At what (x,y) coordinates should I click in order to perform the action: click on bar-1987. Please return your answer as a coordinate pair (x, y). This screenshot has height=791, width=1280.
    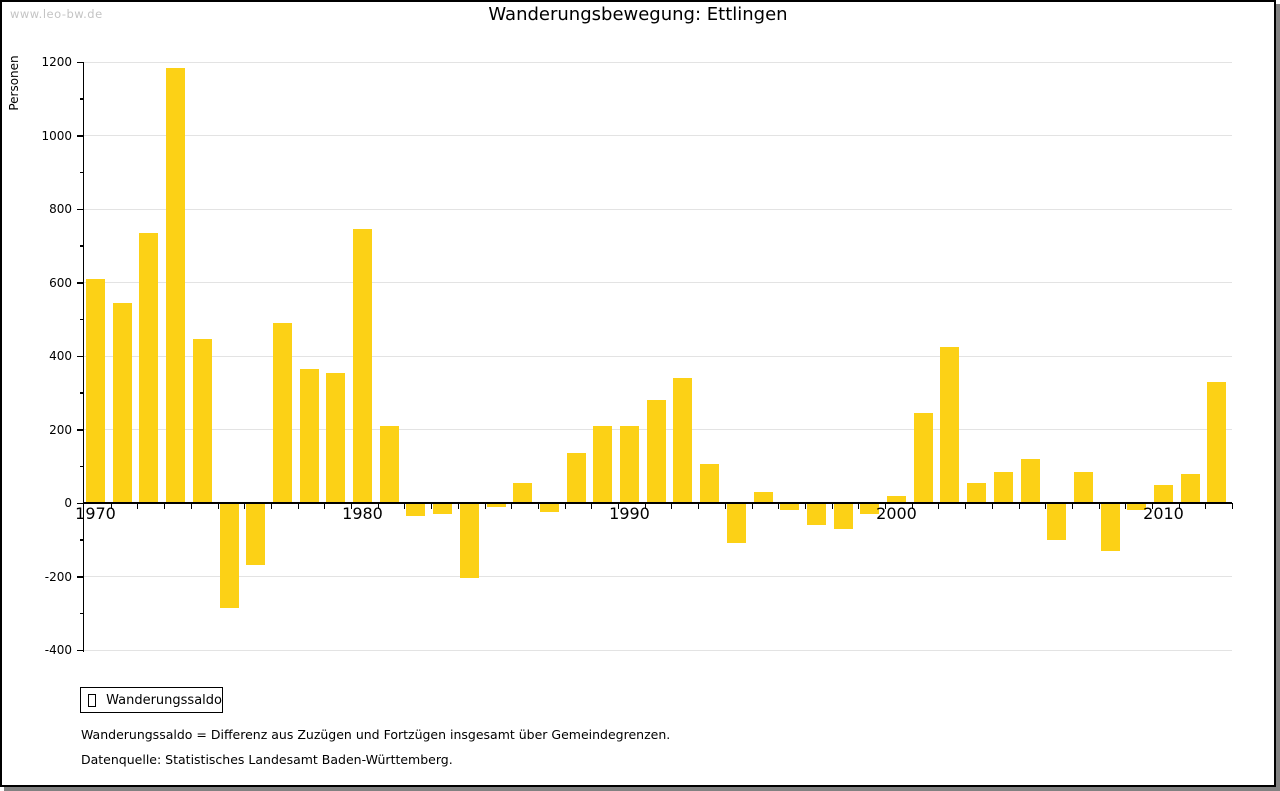
    Looking at the image, I should click on (549, 508).